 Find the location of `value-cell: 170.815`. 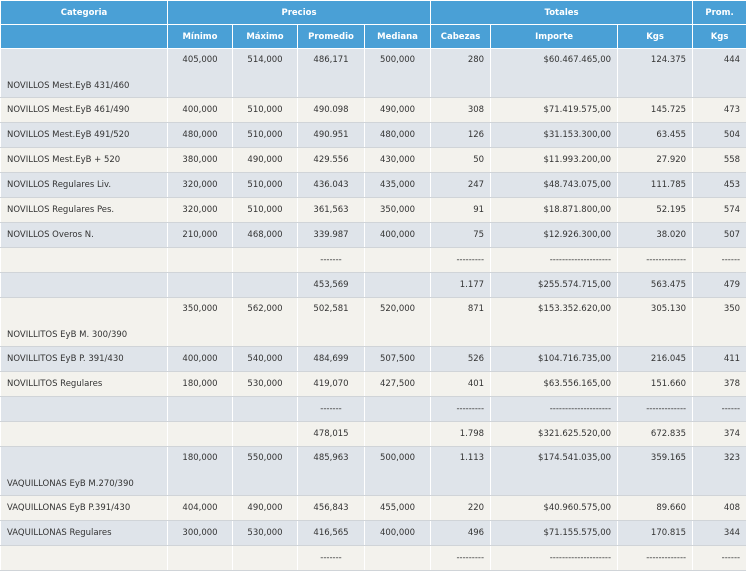

value-cell: 170.815 is located at coordinates (655, 533).